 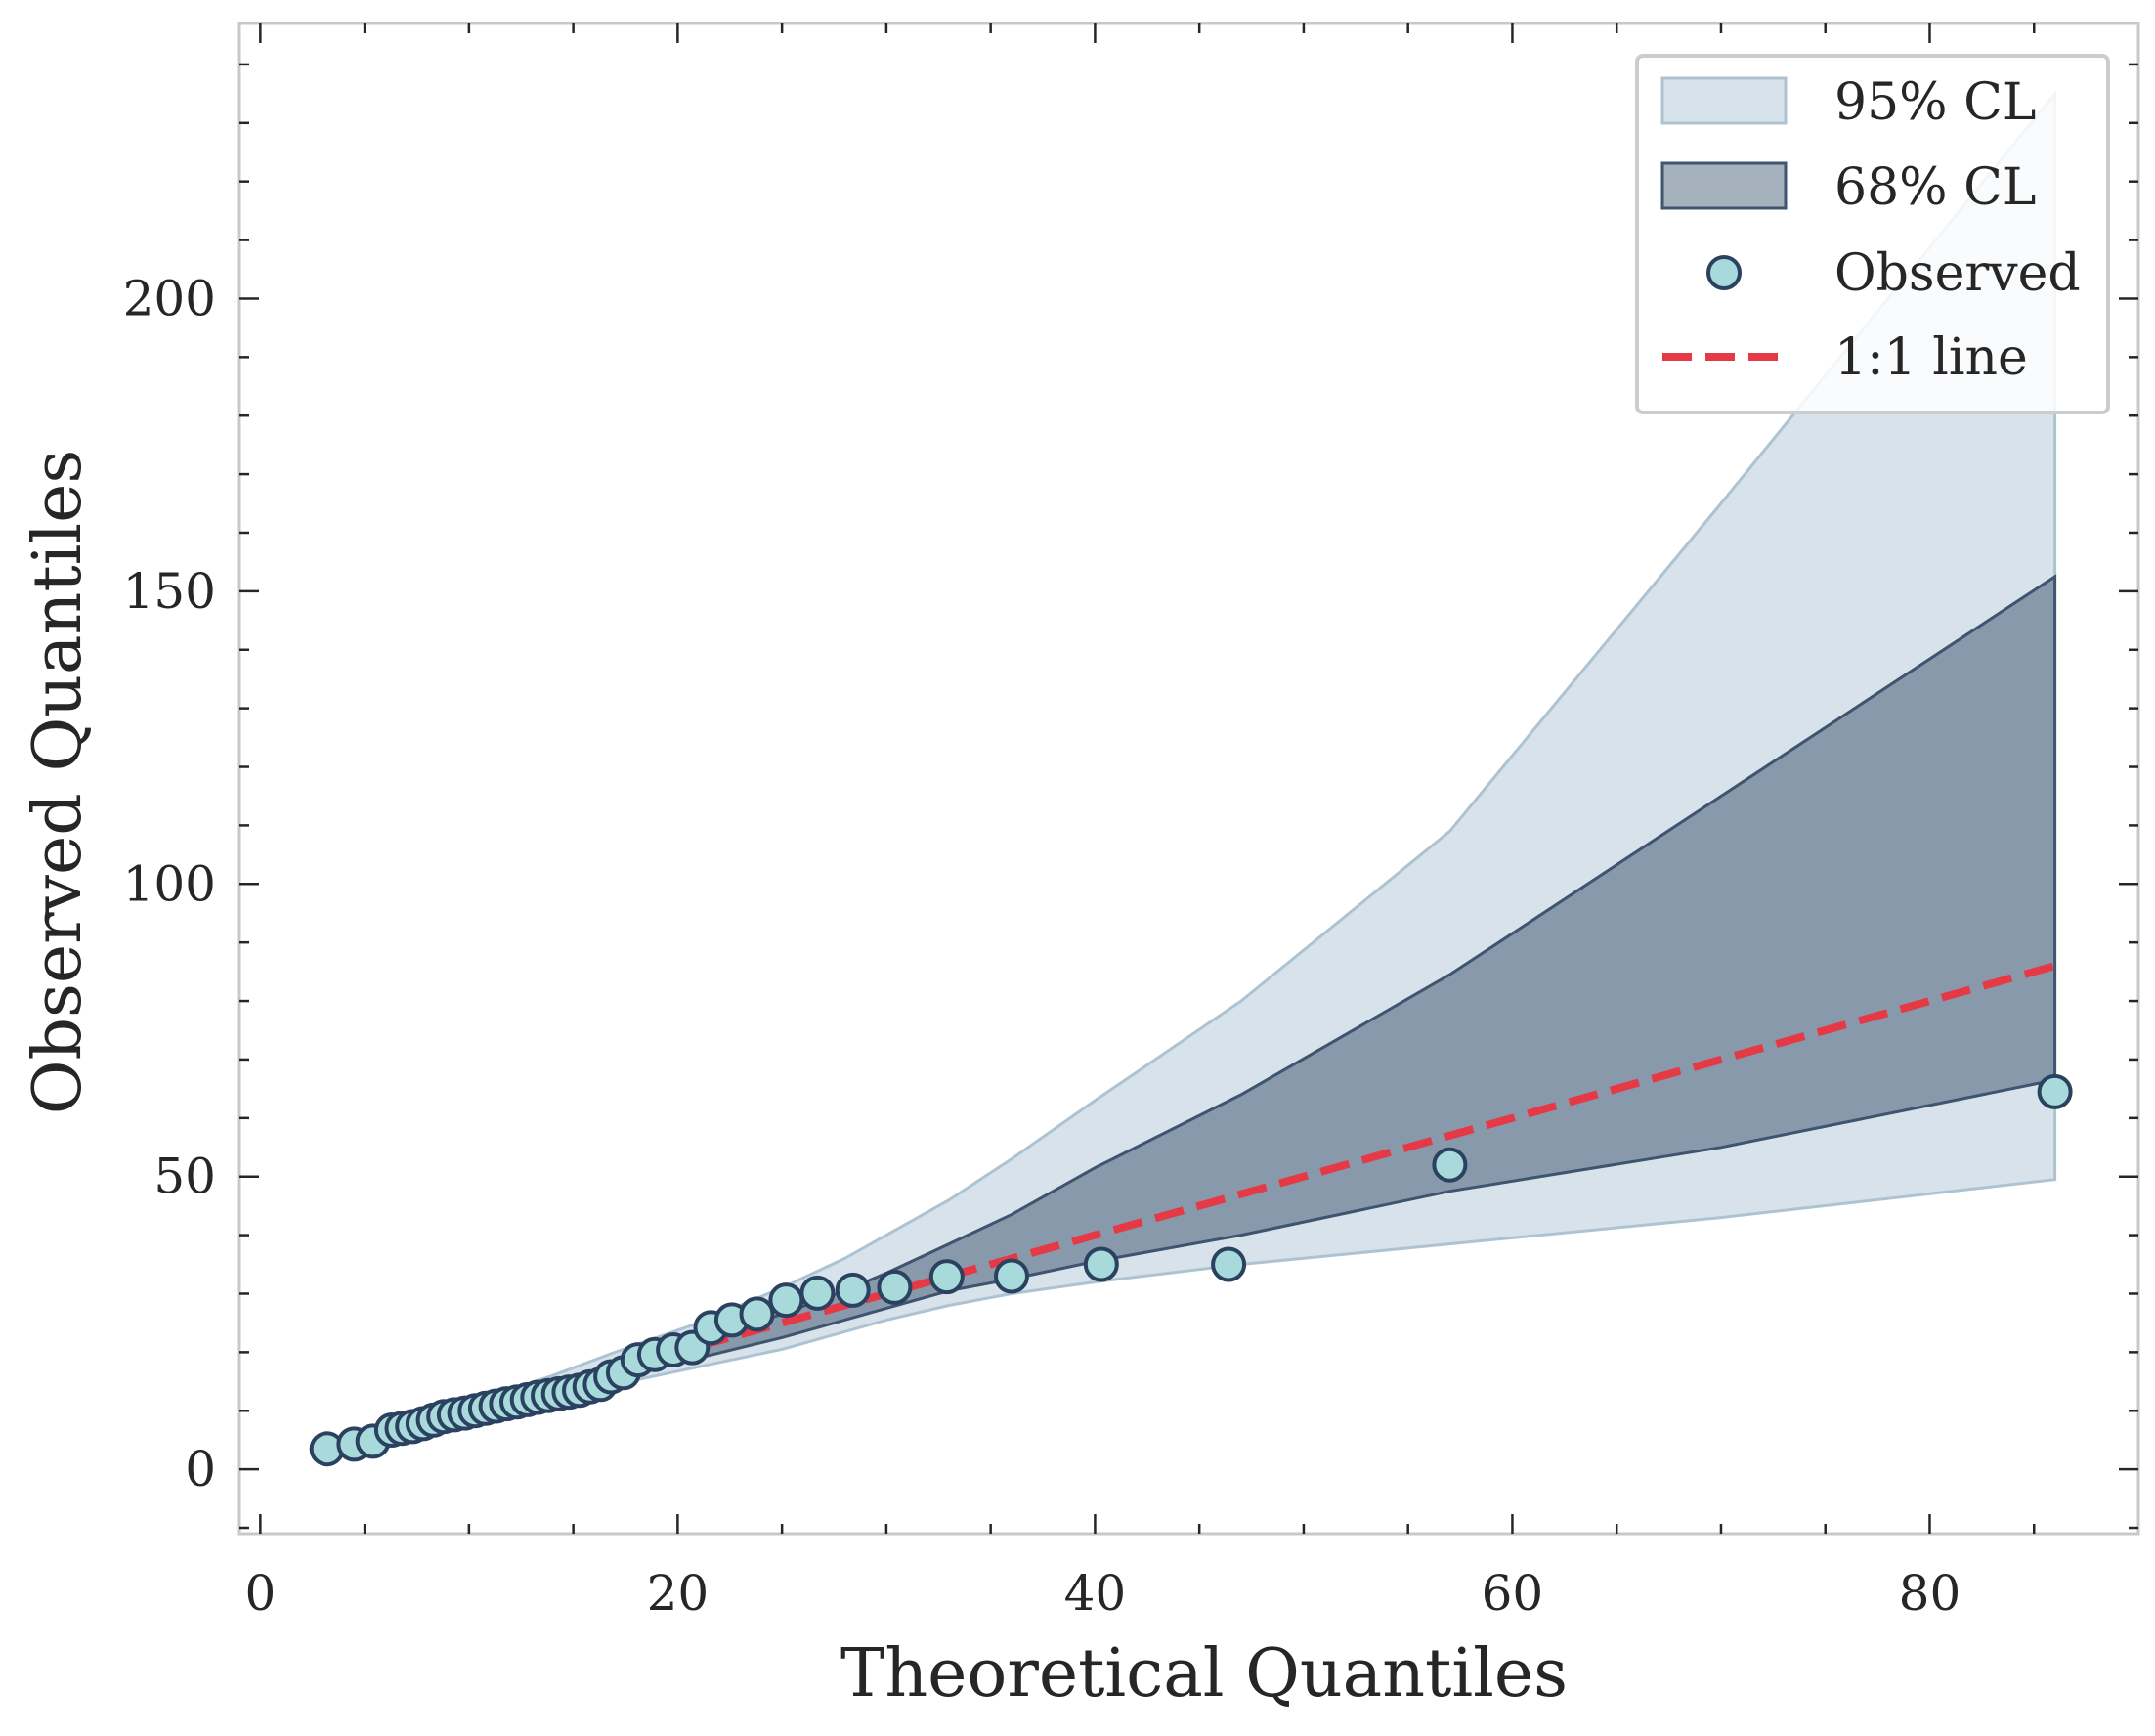 I want to click on legend: 95% CL 68% CL Observed 1:1 line, so click(x=1872, y=234).